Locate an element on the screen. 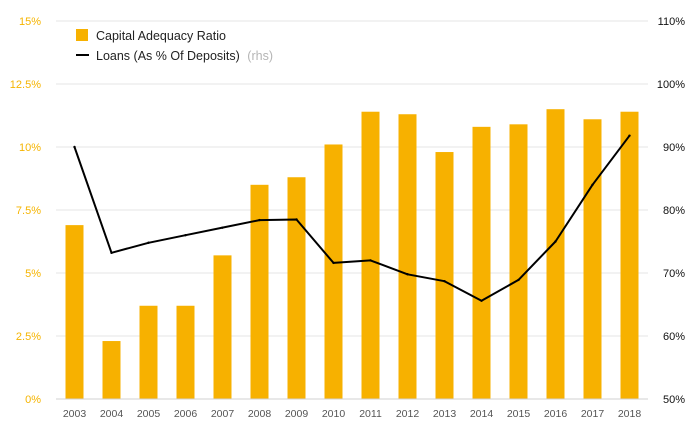  left-tick-label: 15% is located at coordinates (30, 22).